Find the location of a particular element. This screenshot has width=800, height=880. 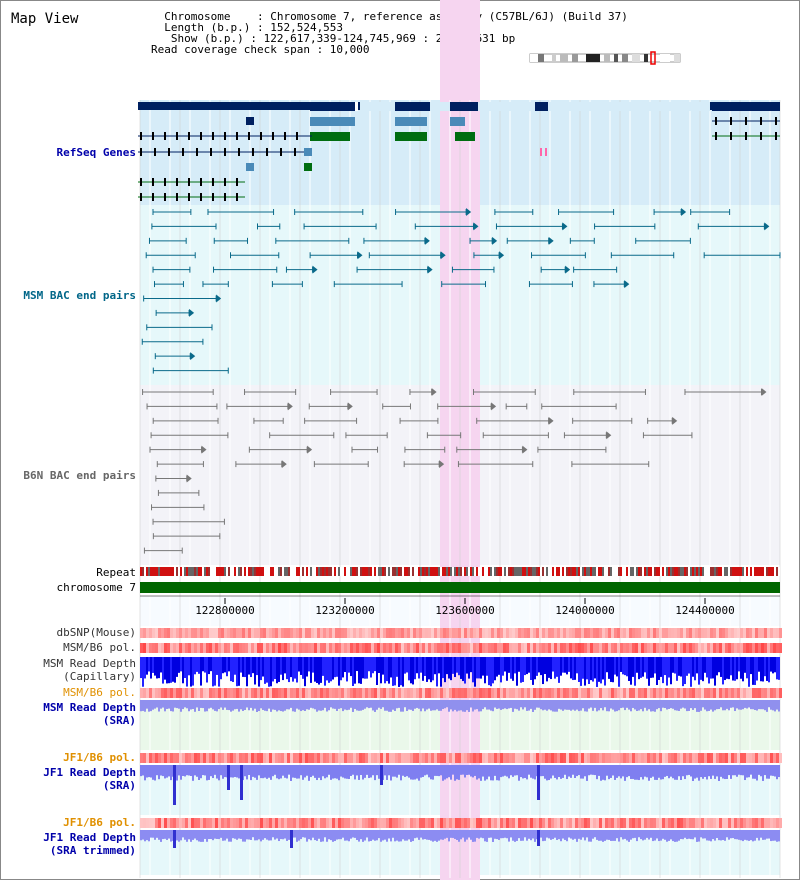

msm-bac-arrow is located at coordinates (193, 356).